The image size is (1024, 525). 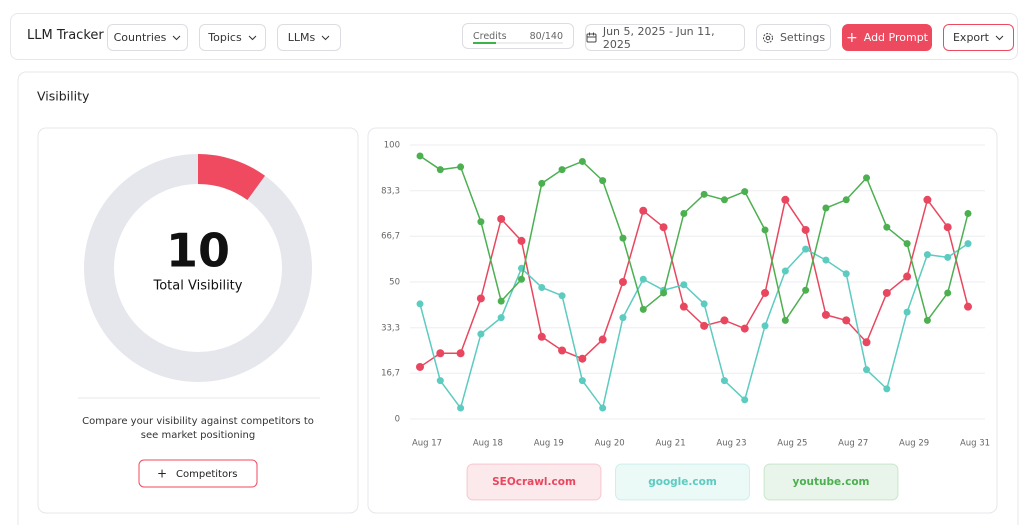 I want to click on plus-icon: +, so click(x=162, y=474).